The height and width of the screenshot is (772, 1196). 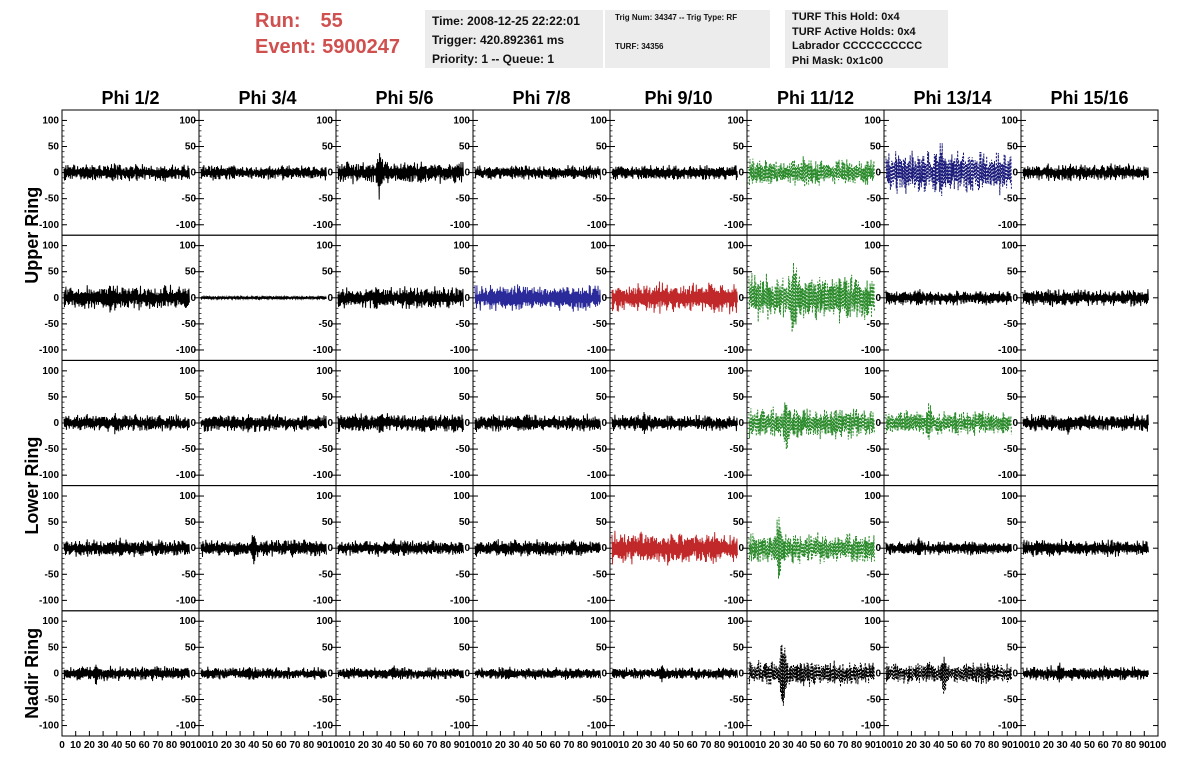 What do you see at coordinates (493, 59) in the screenshot?
I see `priority-text: Priority: 1 -- Queue: 1` at bounding box center [493, 59].